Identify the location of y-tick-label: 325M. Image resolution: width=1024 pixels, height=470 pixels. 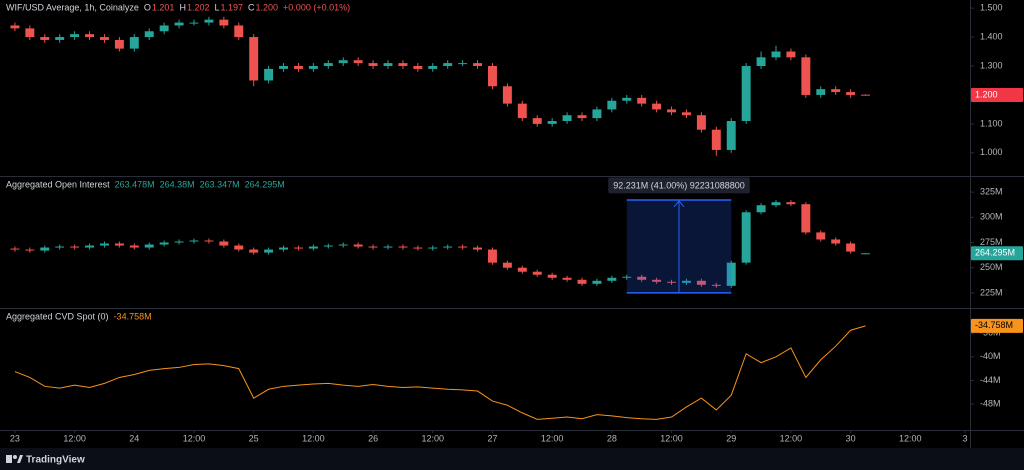
(991, 191).